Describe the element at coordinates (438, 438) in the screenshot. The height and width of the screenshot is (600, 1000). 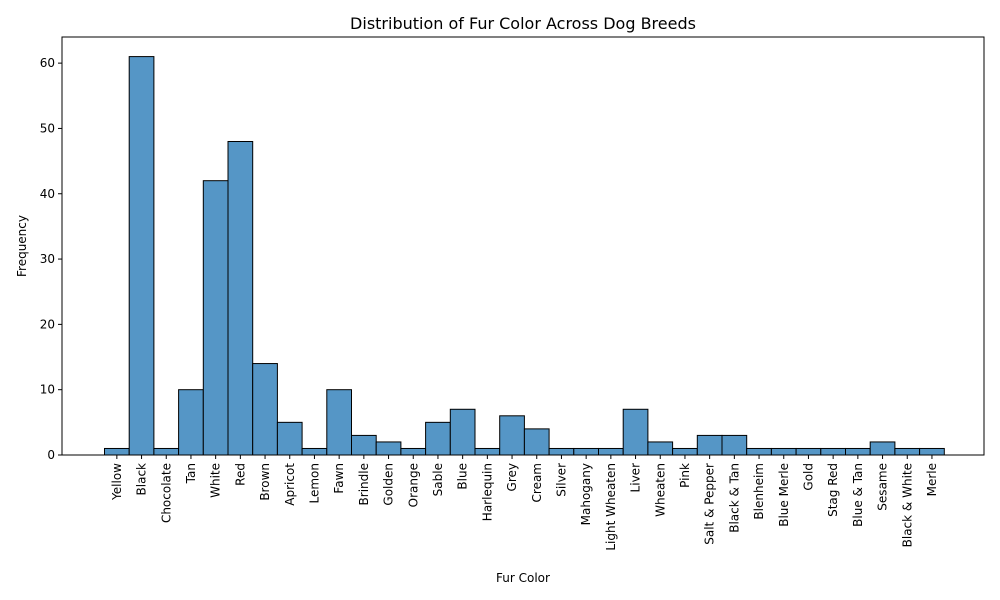
I see `bar-sable` at that location.